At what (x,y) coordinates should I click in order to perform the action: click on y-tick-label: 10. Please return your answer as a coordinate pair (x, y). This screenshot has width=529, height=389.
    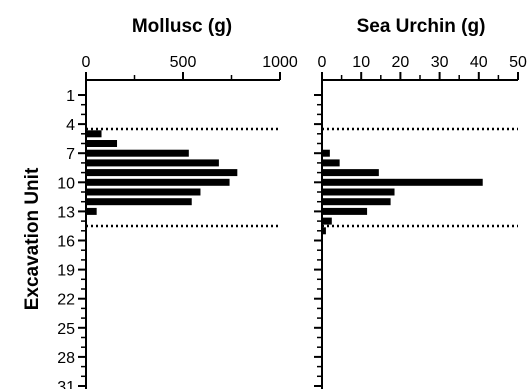
    Looking at the image, I should click on (66, 183).